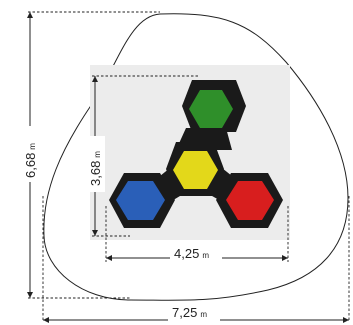  What do you see at coordinates (250, 200) in the screenshot?
I see `hex-right-red` at bounding box center [250, 200].